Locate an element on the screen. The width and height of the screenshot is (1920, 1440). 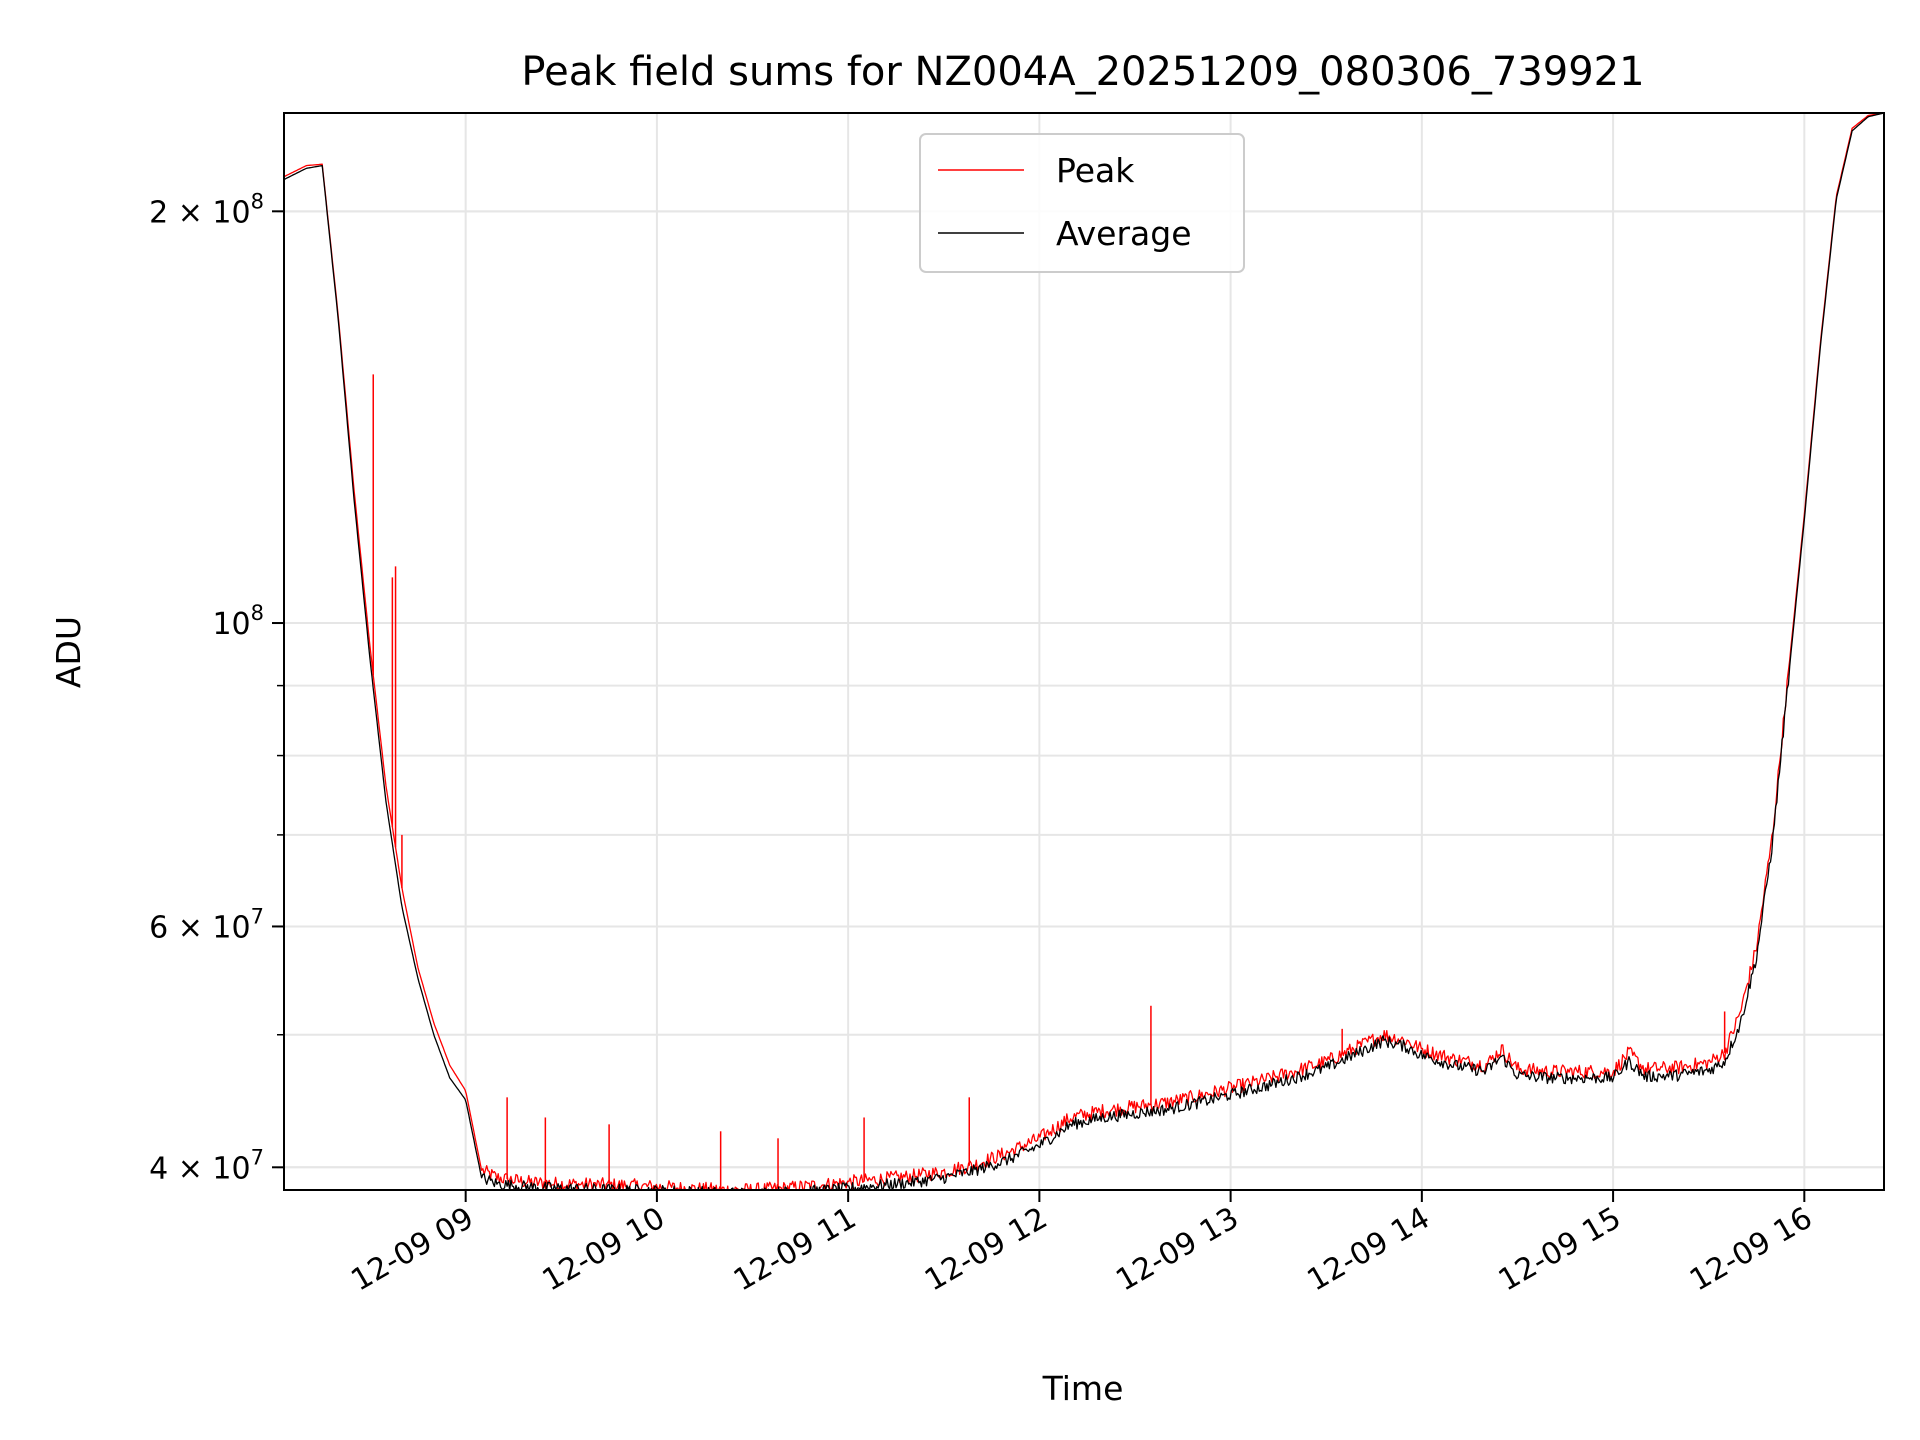
y-tick-label: 2 × 108 is located at coordinates (206, 209).